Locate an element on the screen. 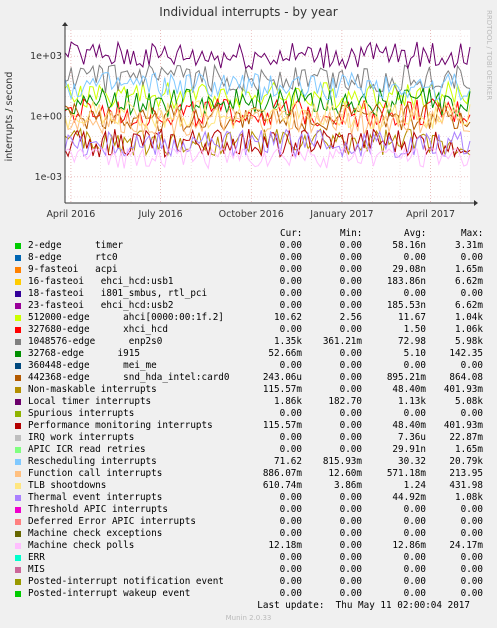  x-tick-label: July 2016 is located at coordinates (159, 214).